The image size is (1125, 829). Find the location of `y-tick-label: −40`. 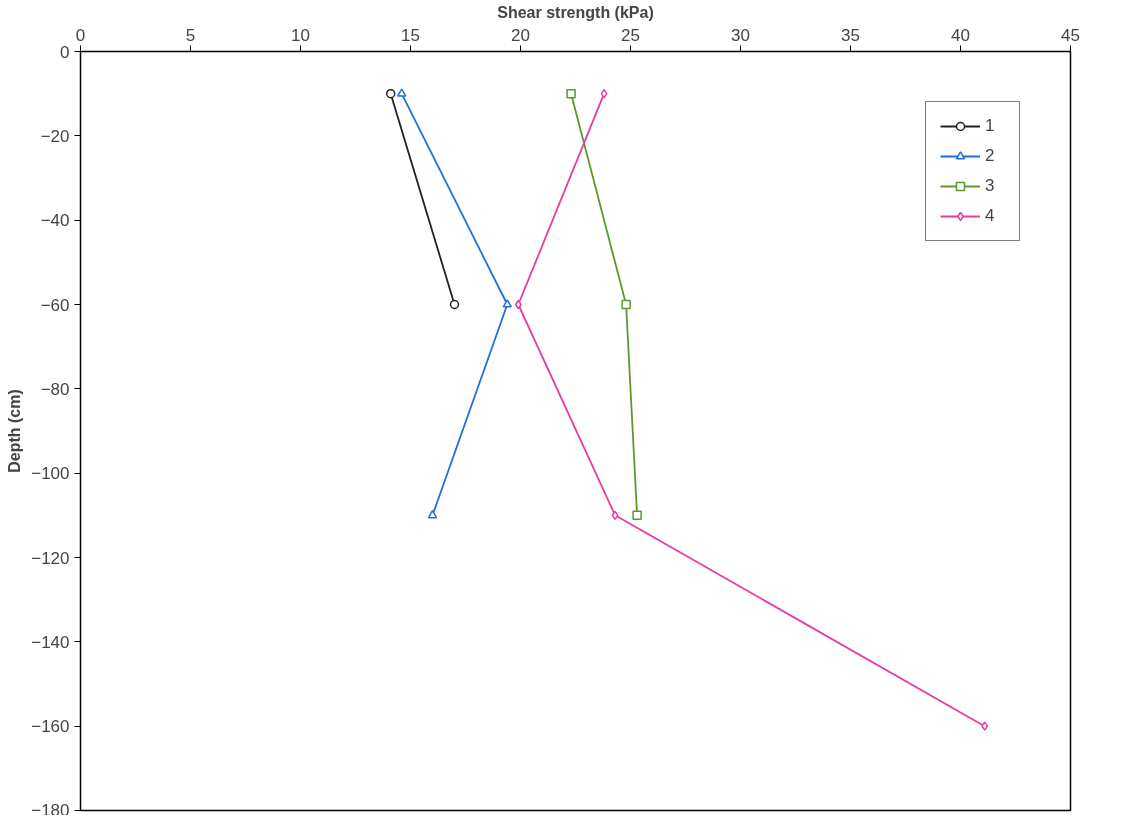

y-tick-label: −40 is located at coordinates (55, 221).